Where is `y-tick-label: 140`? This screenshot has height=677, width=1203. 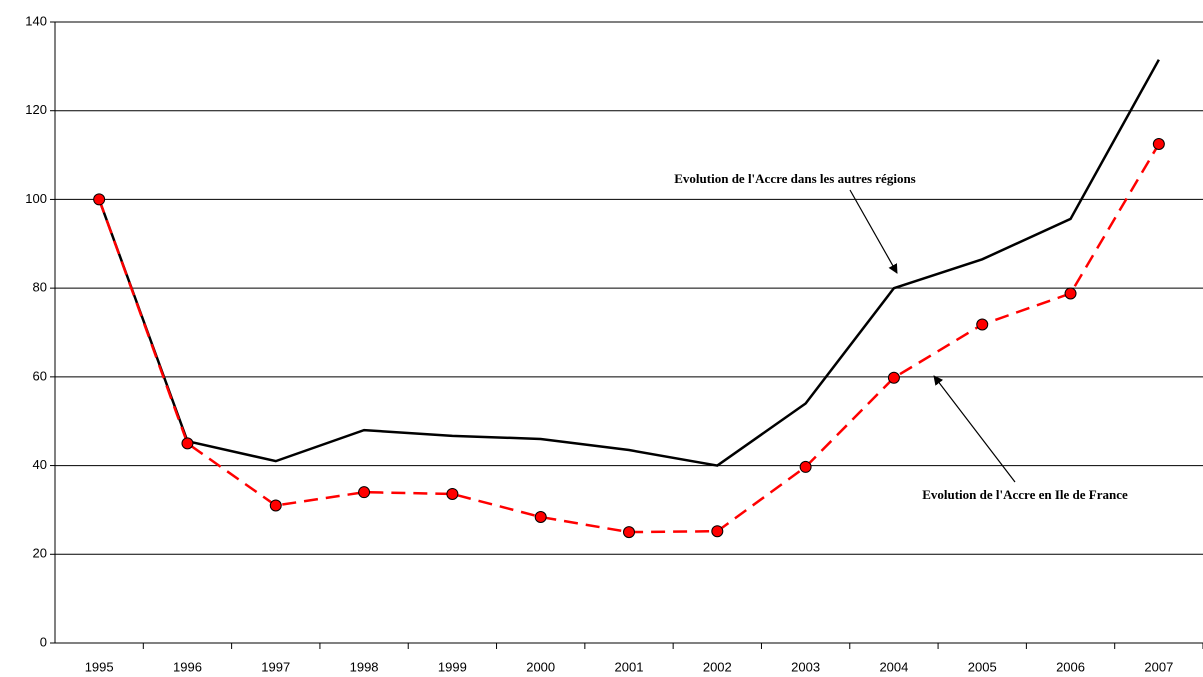
y-tick-label: 140 is located at coordinates (36, 20).